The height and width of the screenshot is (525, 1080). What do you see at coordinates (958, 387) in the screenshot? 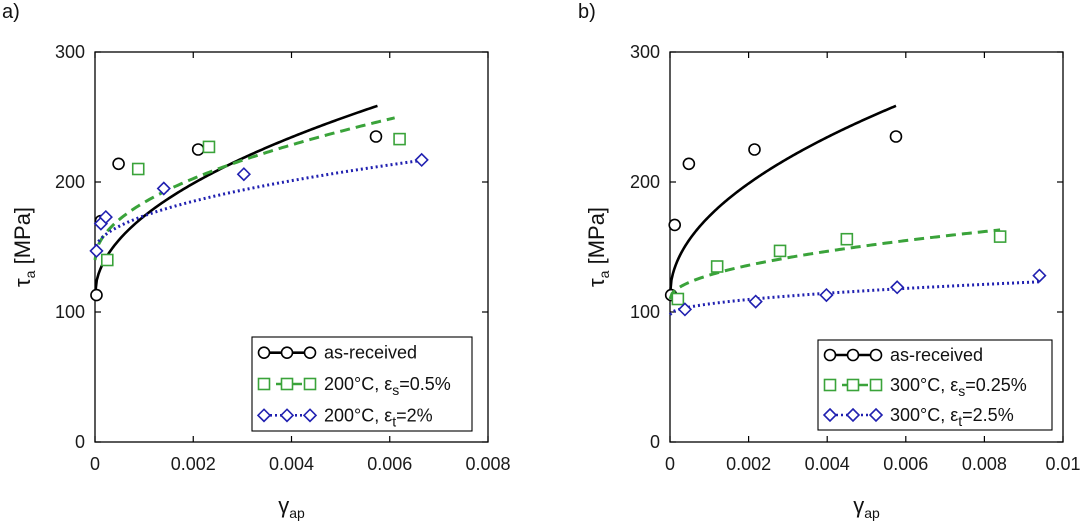
I see `legend-entry: 300°C, εs=0.25%` at bounding box center [958, 387].